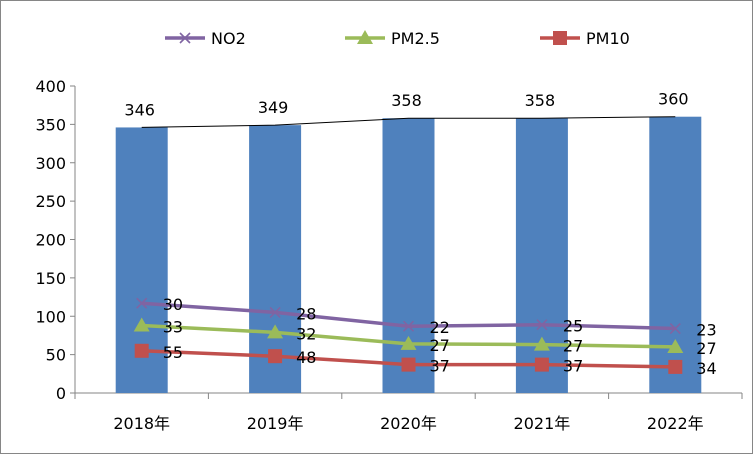  What do you see at coordinates (50, 278) in the screenshot?
I see `y-tick-label: 150` at bounding box center [50, 278].